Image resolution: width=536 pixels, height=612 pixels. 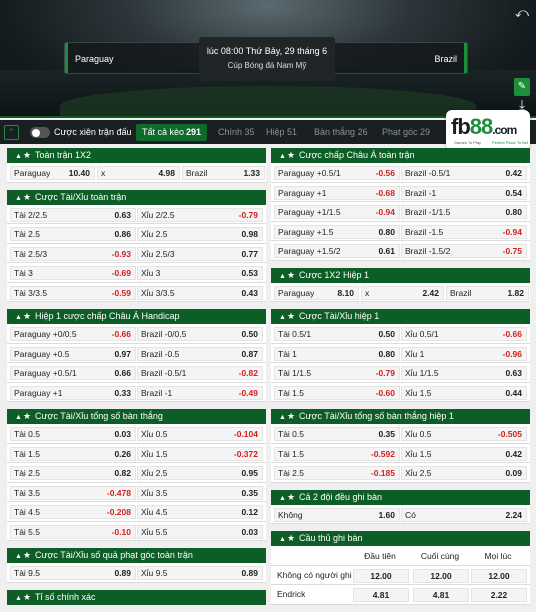 I want to click on odds-button: Tài 2.5/3 -0.93, so click(x=73, y=253).